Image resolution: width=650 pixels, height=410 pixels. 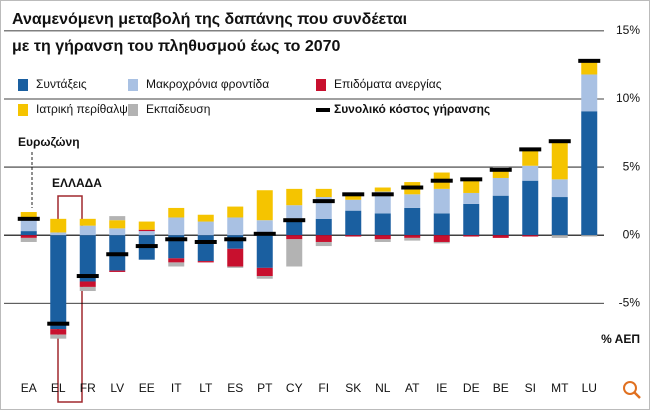 What do you see at coordinates (117, 388) in the screenshot?
I see `x-tick-label: LV` at bounding box center [117, 388].